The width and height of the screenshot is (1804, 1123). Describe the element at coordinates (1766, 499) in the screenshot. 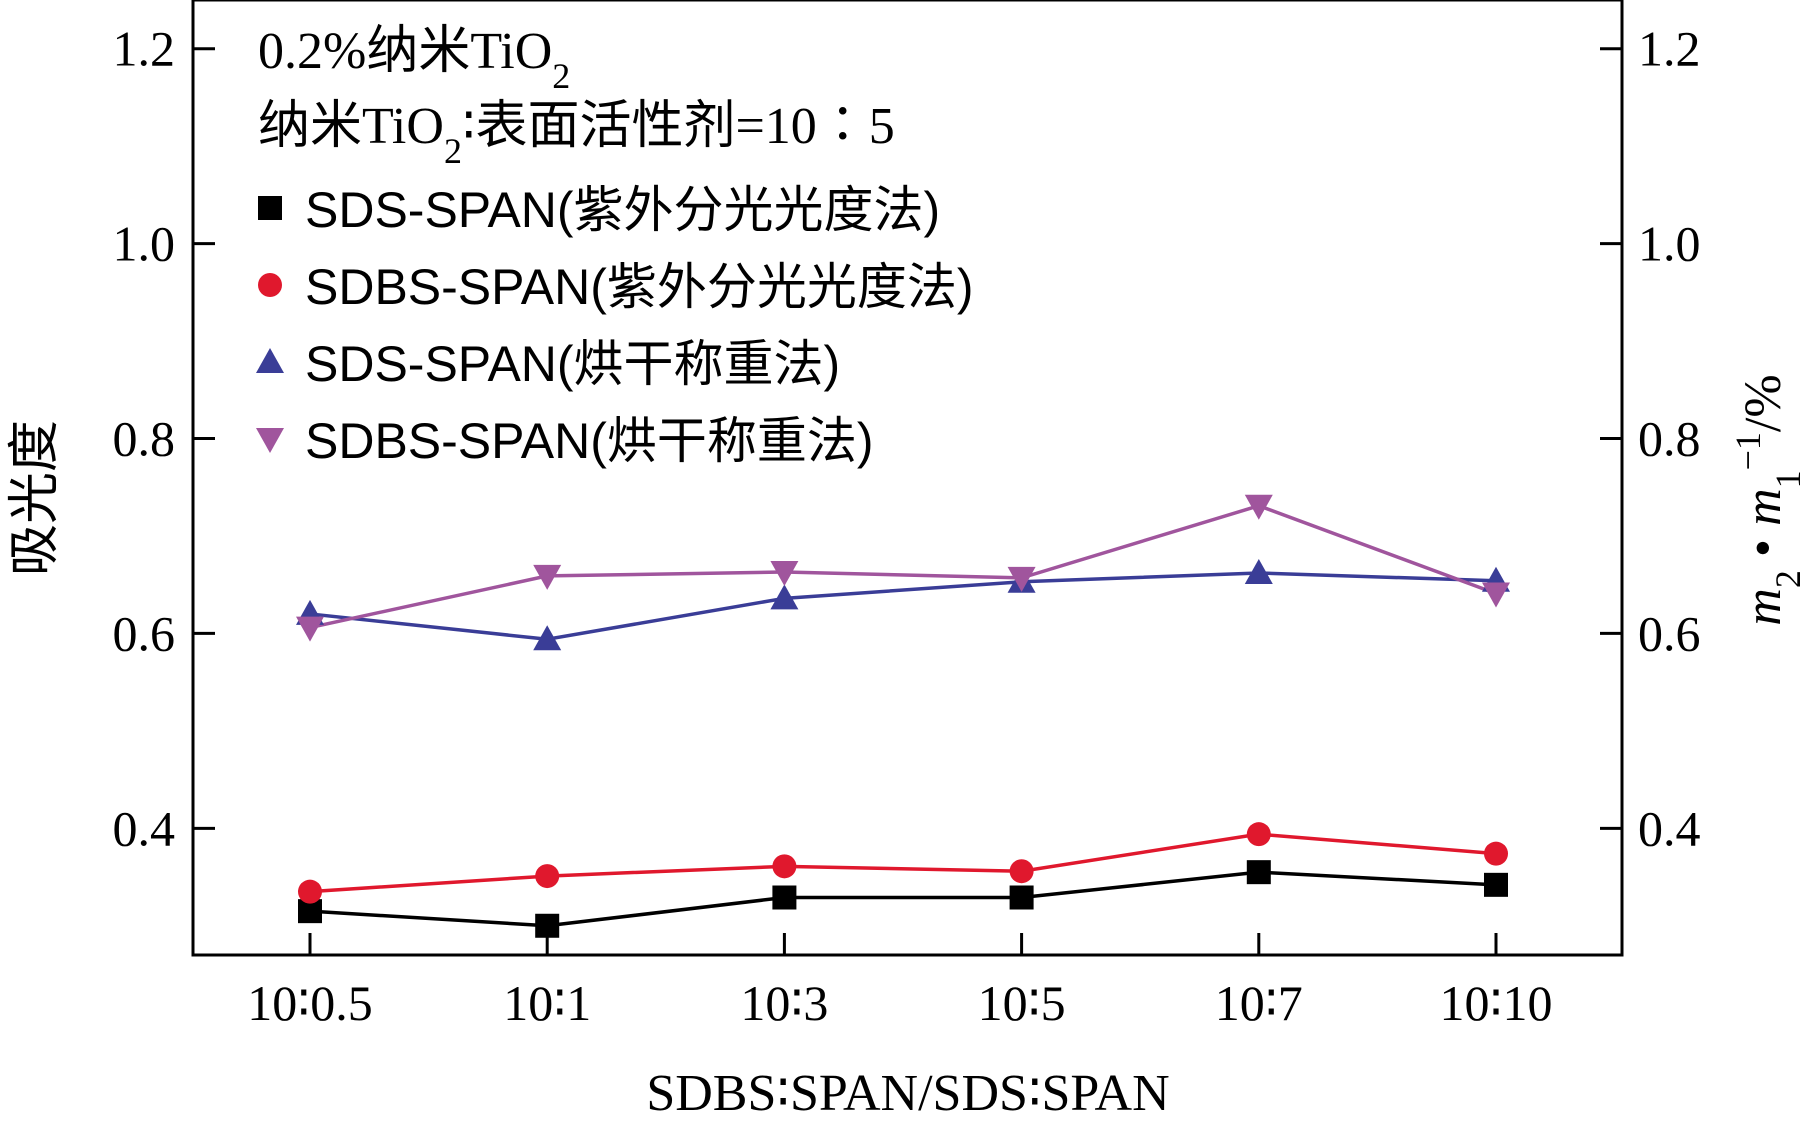

I see `y-axis-title-right: m2 • m1−1/%` at that location.